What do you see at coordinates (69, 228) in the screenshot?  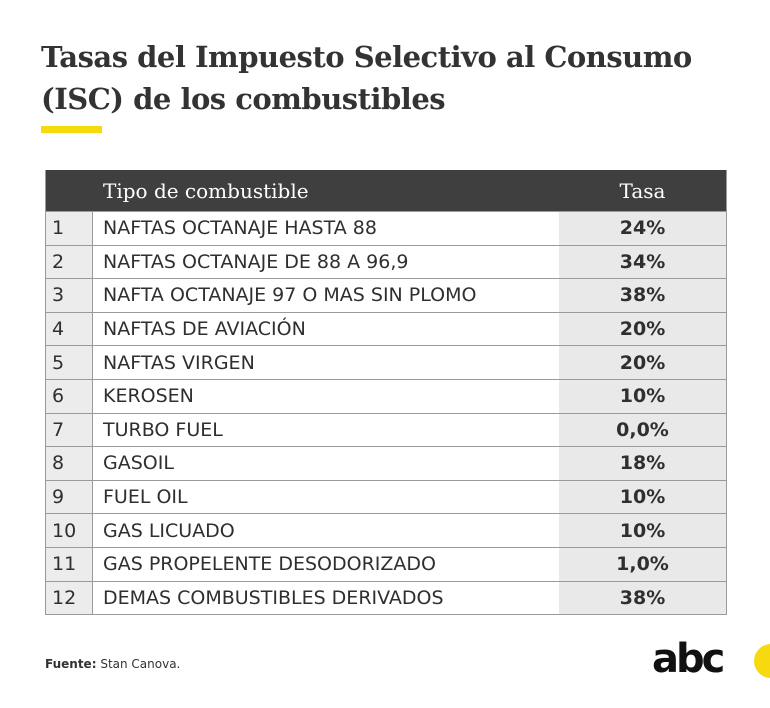 I see `table-cell: 1` at bounding box center [69, 228].